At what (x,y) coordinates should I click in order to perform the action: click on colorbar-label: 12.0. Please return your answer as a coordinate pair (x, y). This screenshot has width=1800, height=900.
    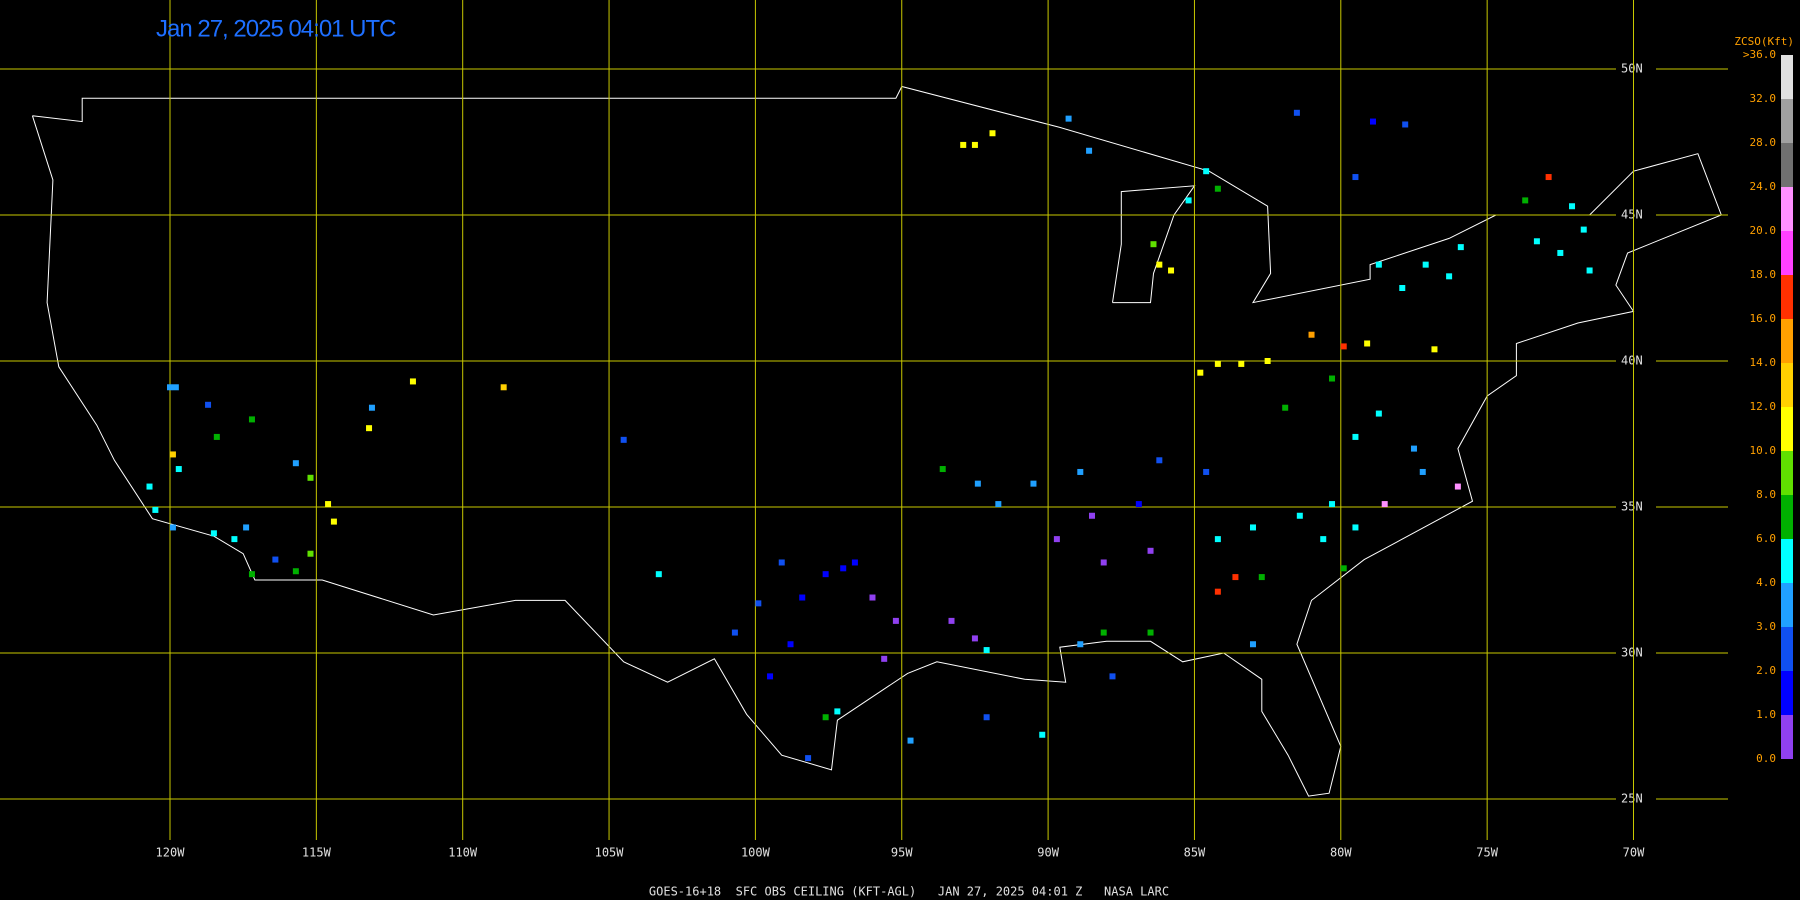
    Looking at the image, I should click on (1763, 406).